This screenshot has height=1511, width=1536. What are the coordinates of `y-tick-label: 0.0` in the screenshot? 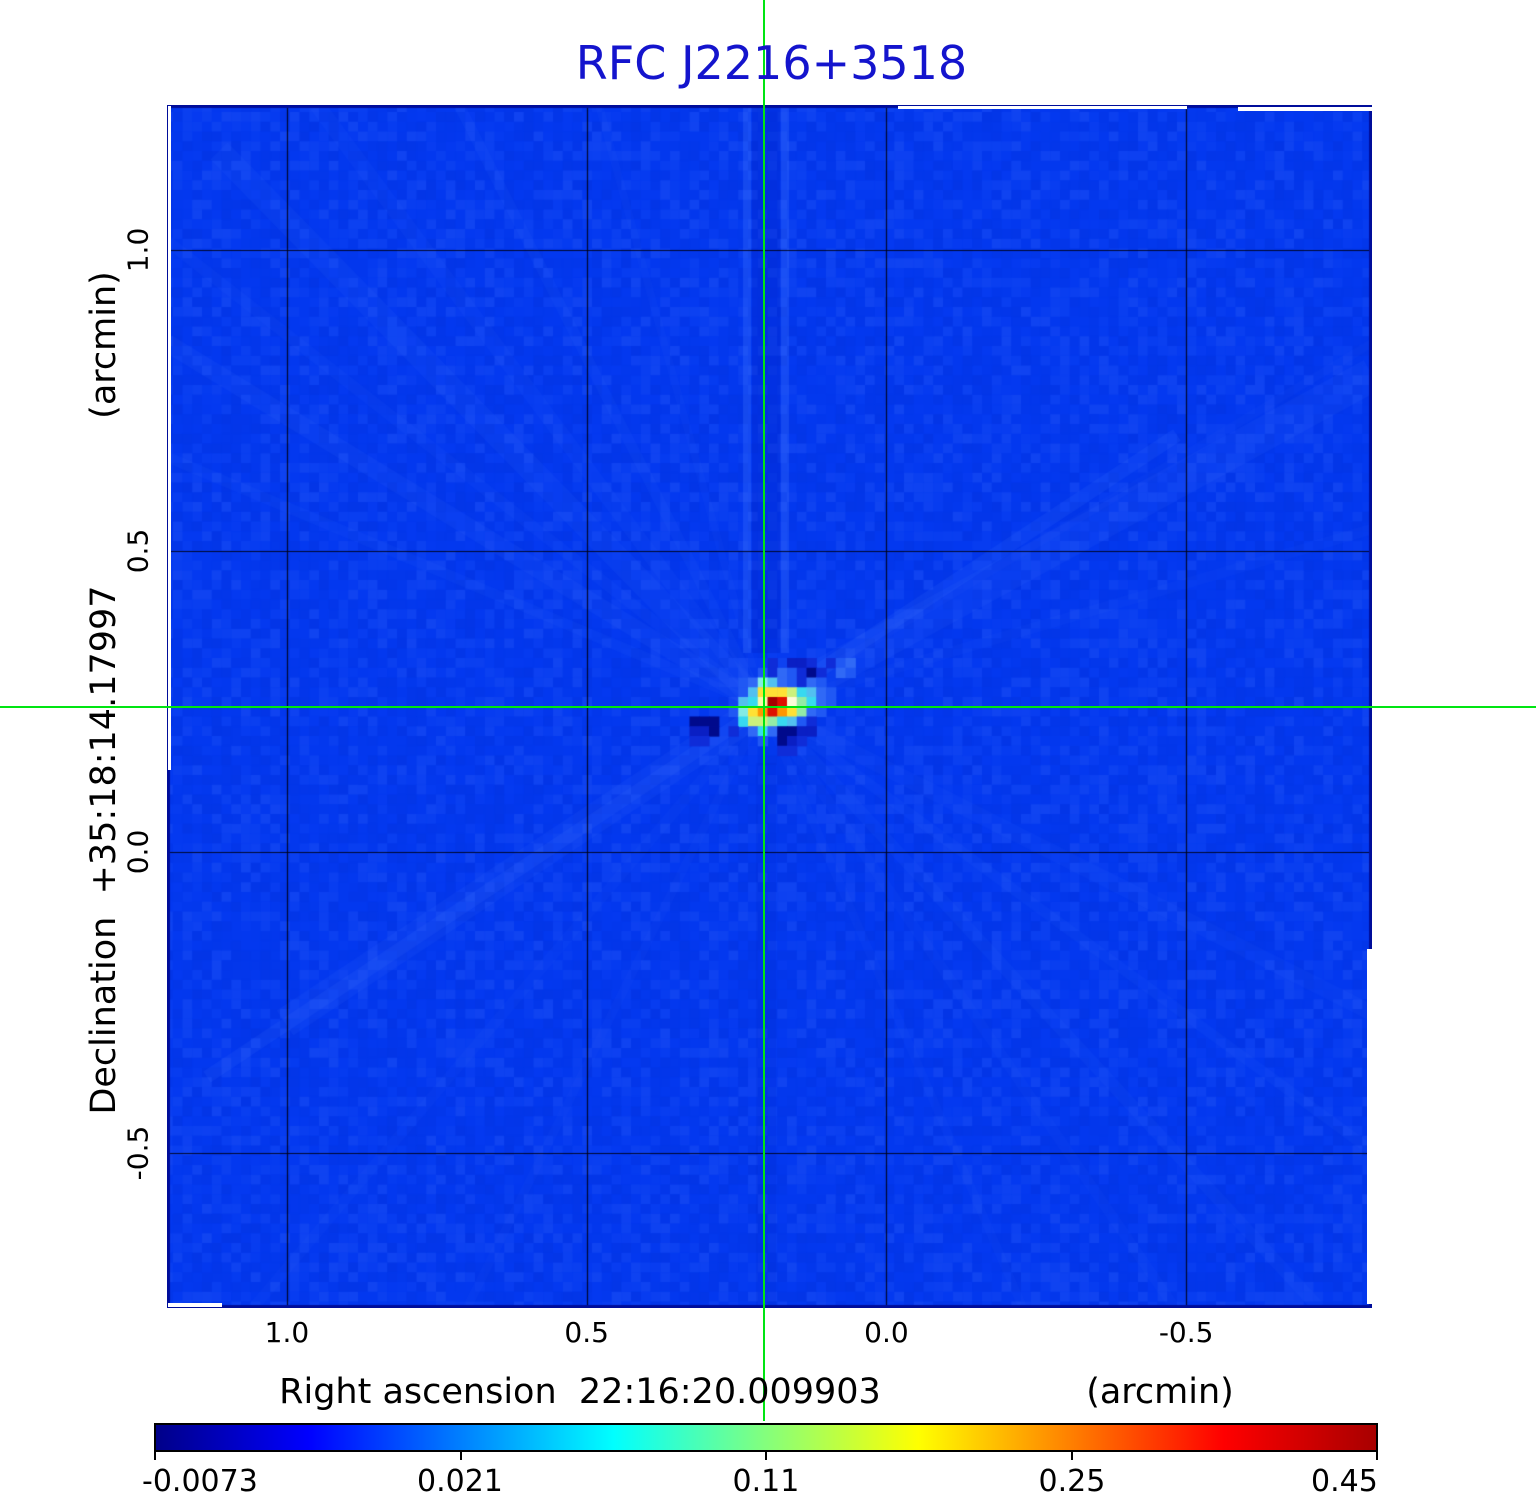 It's located at (138, 852).